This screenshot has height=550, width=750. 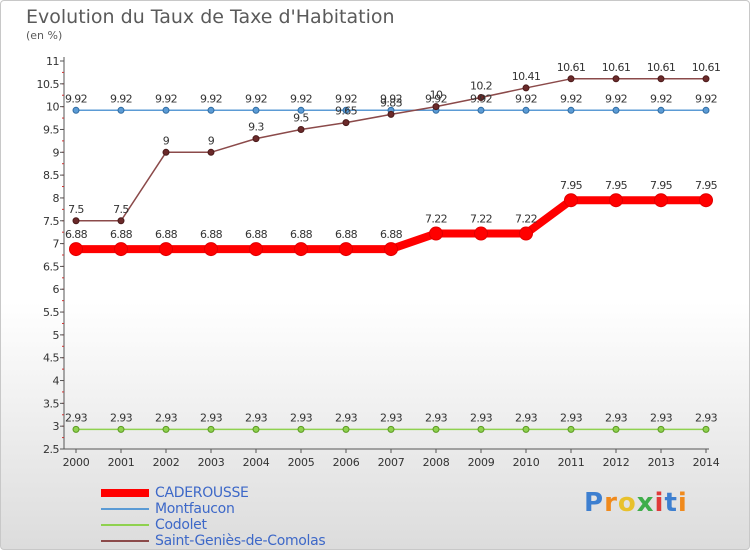 What do you see at coordinates (125, 525) in the screenshot?
I see `legend-swatch-codolet` at bounding box center [125, 525].